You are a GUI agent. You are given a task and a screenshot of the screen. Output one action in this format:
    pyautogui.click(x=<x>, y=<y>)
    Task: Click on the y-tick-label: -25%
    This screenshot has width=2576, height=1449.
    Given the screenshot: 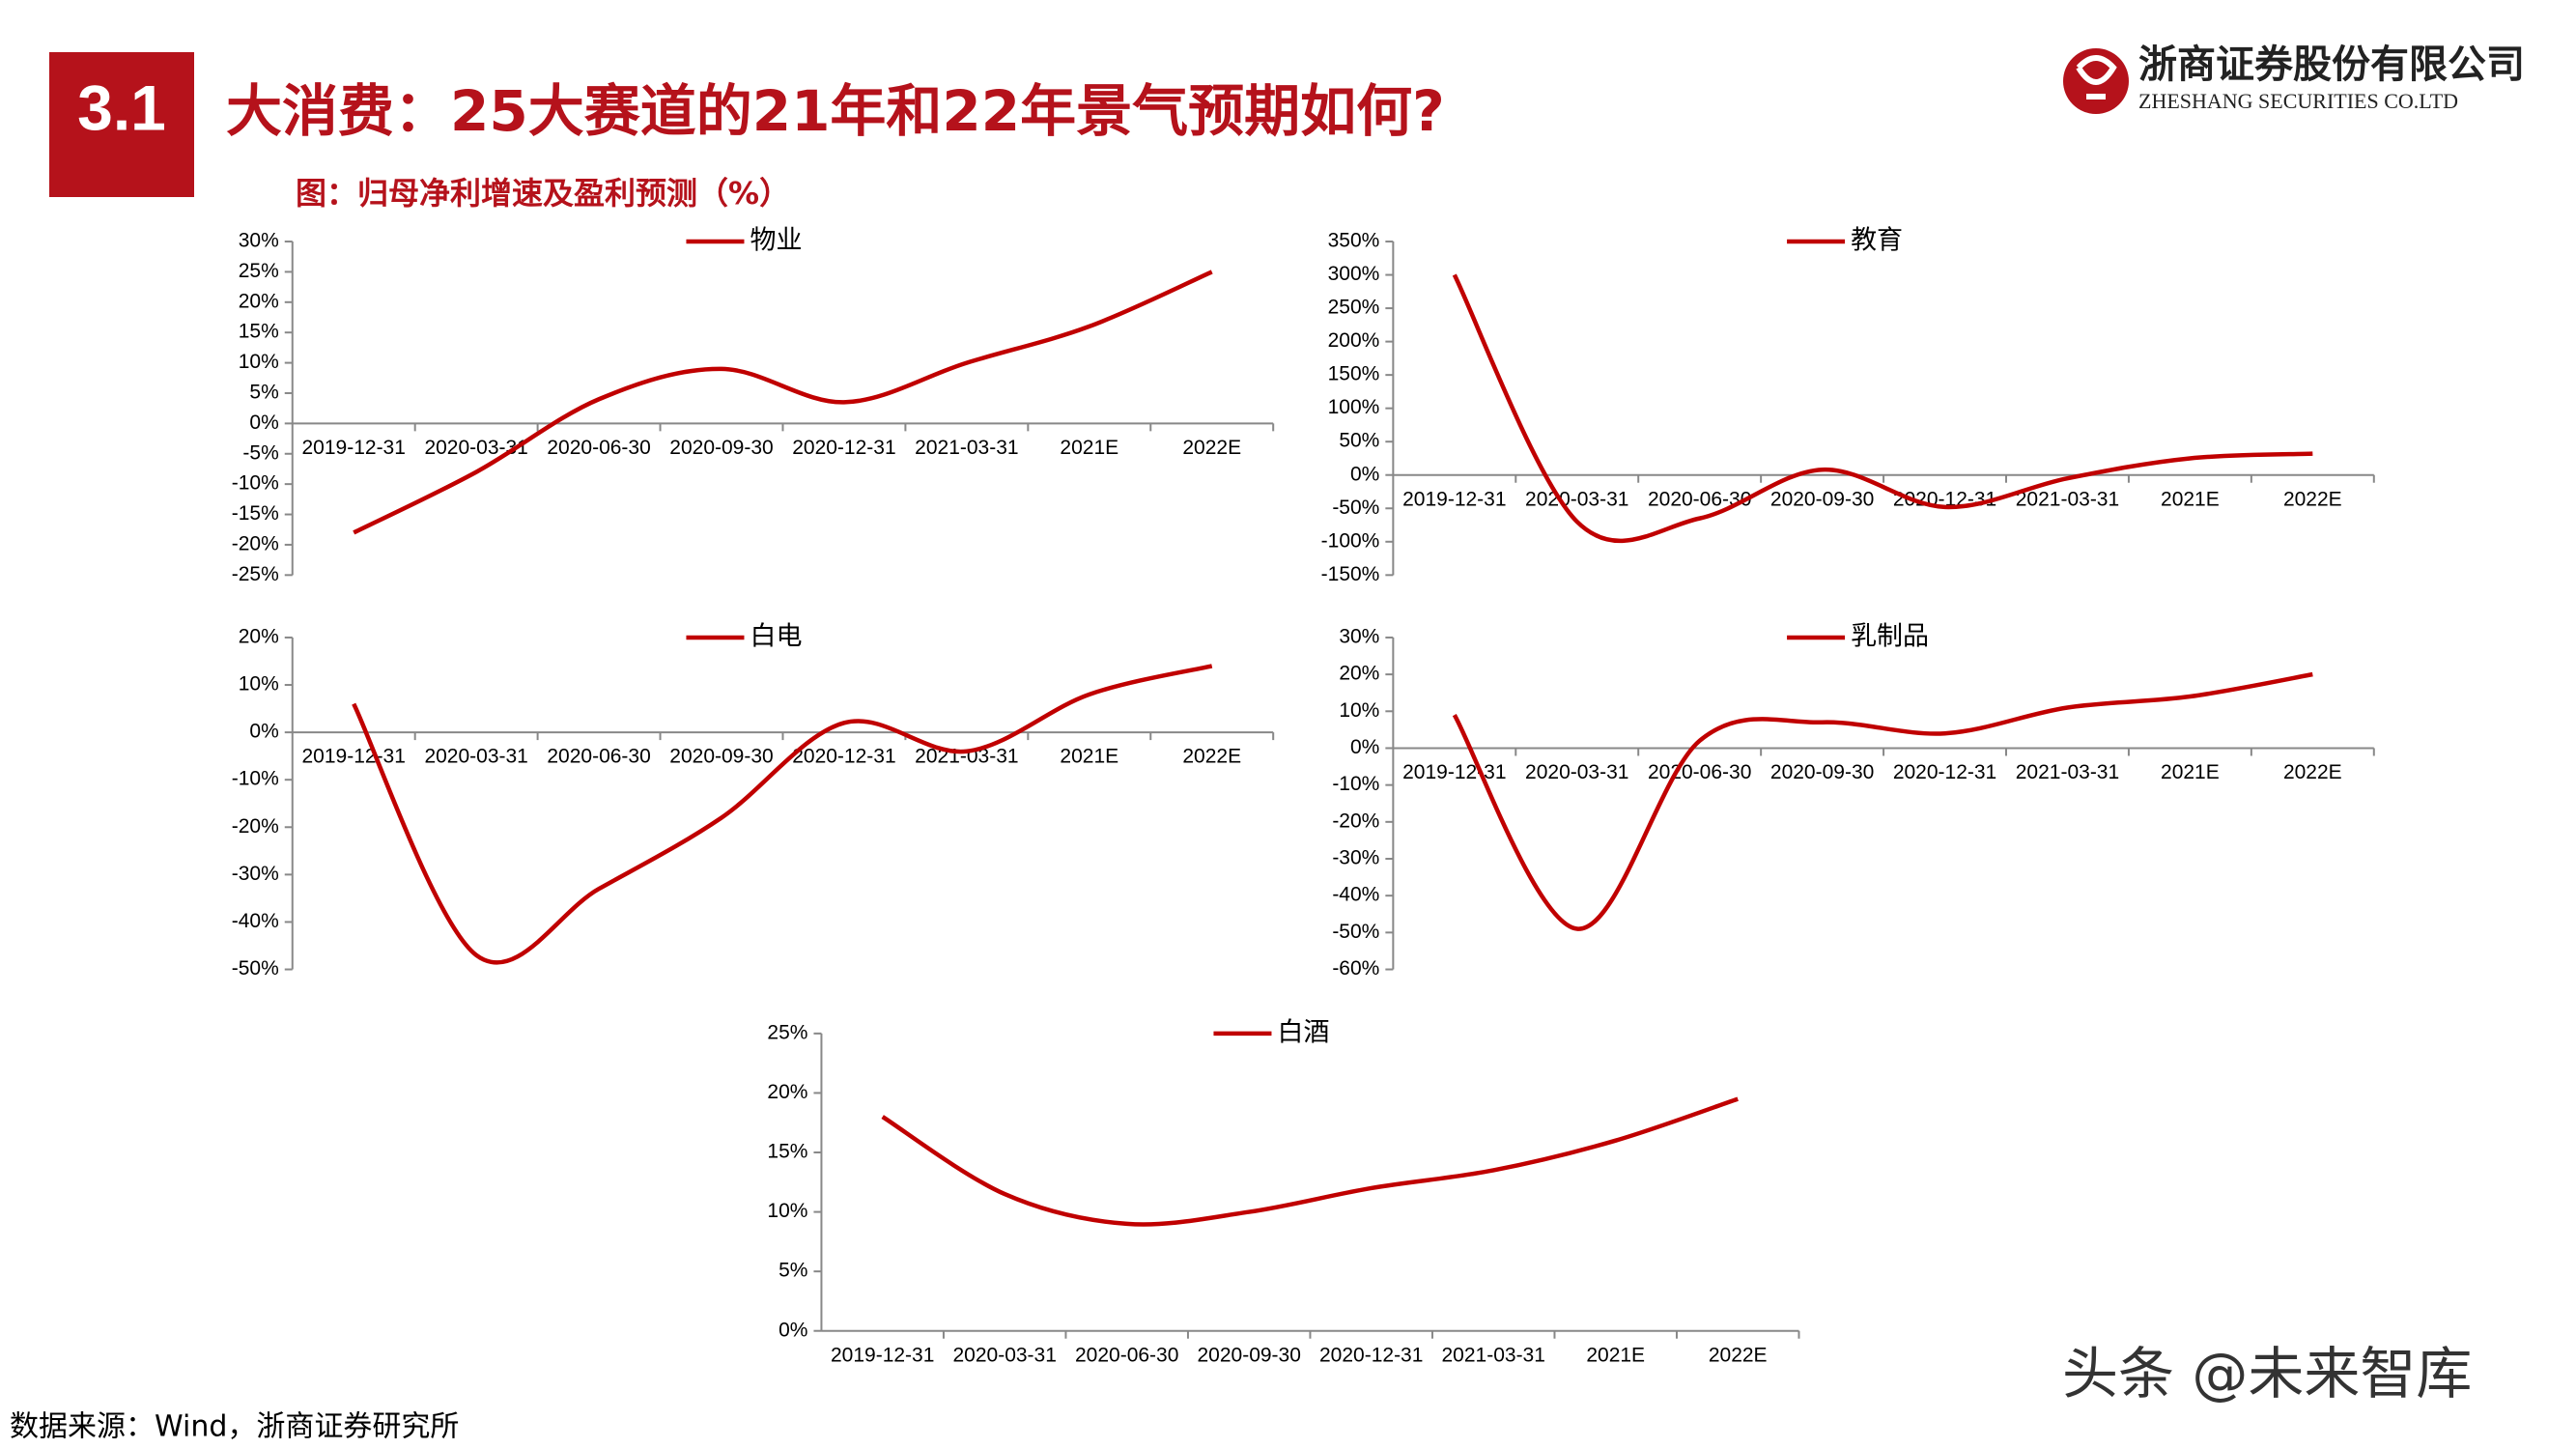 What is the action you would take?
    pyautogui.click(x=255, y=574)
    